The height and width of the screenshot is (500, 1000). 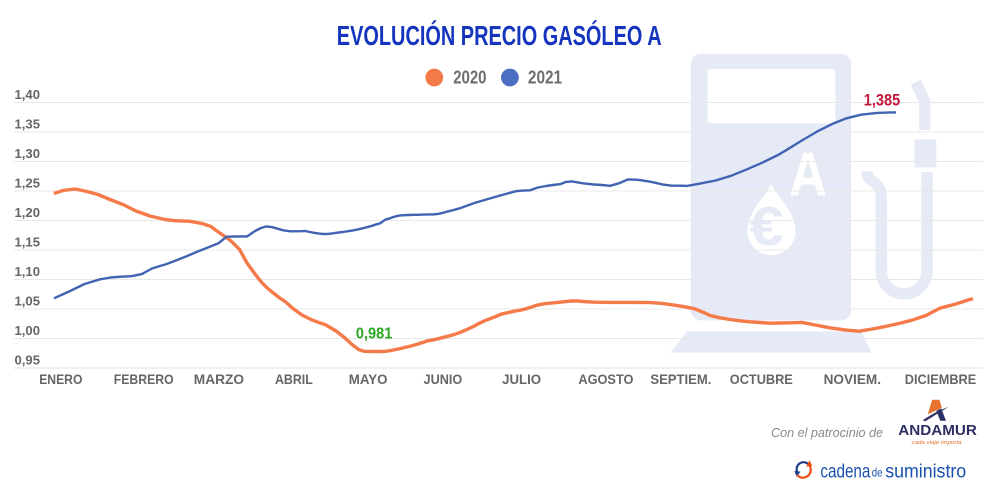 I want to click on svg-text: MARZO, so click(x=219, y=379).